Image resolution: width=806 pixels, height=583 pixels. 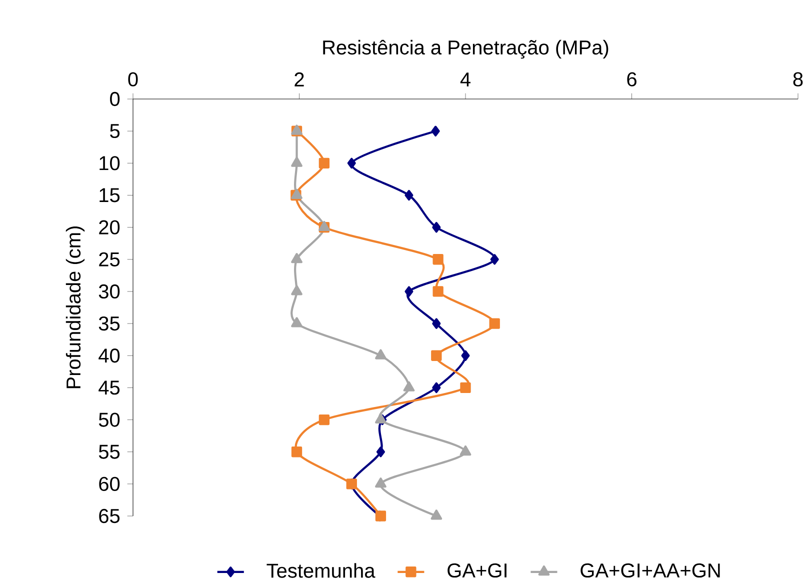 What do you see at coordinates (110, 163) in the screenshot?
I see `y-tick-label: 10` at bounding box center [110, 163].